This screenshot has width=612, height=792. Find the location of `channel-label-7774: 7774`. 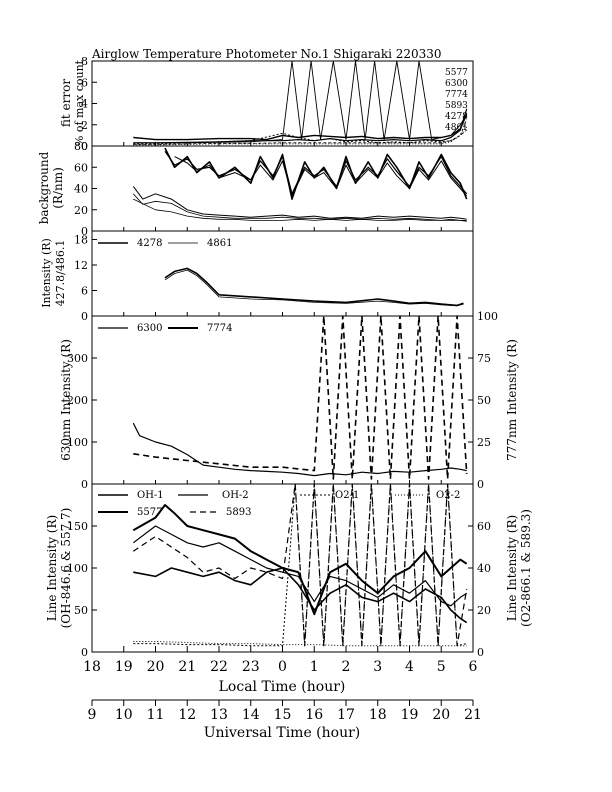

channel-label-7774: 7774 is located at coordinates (456, 95).